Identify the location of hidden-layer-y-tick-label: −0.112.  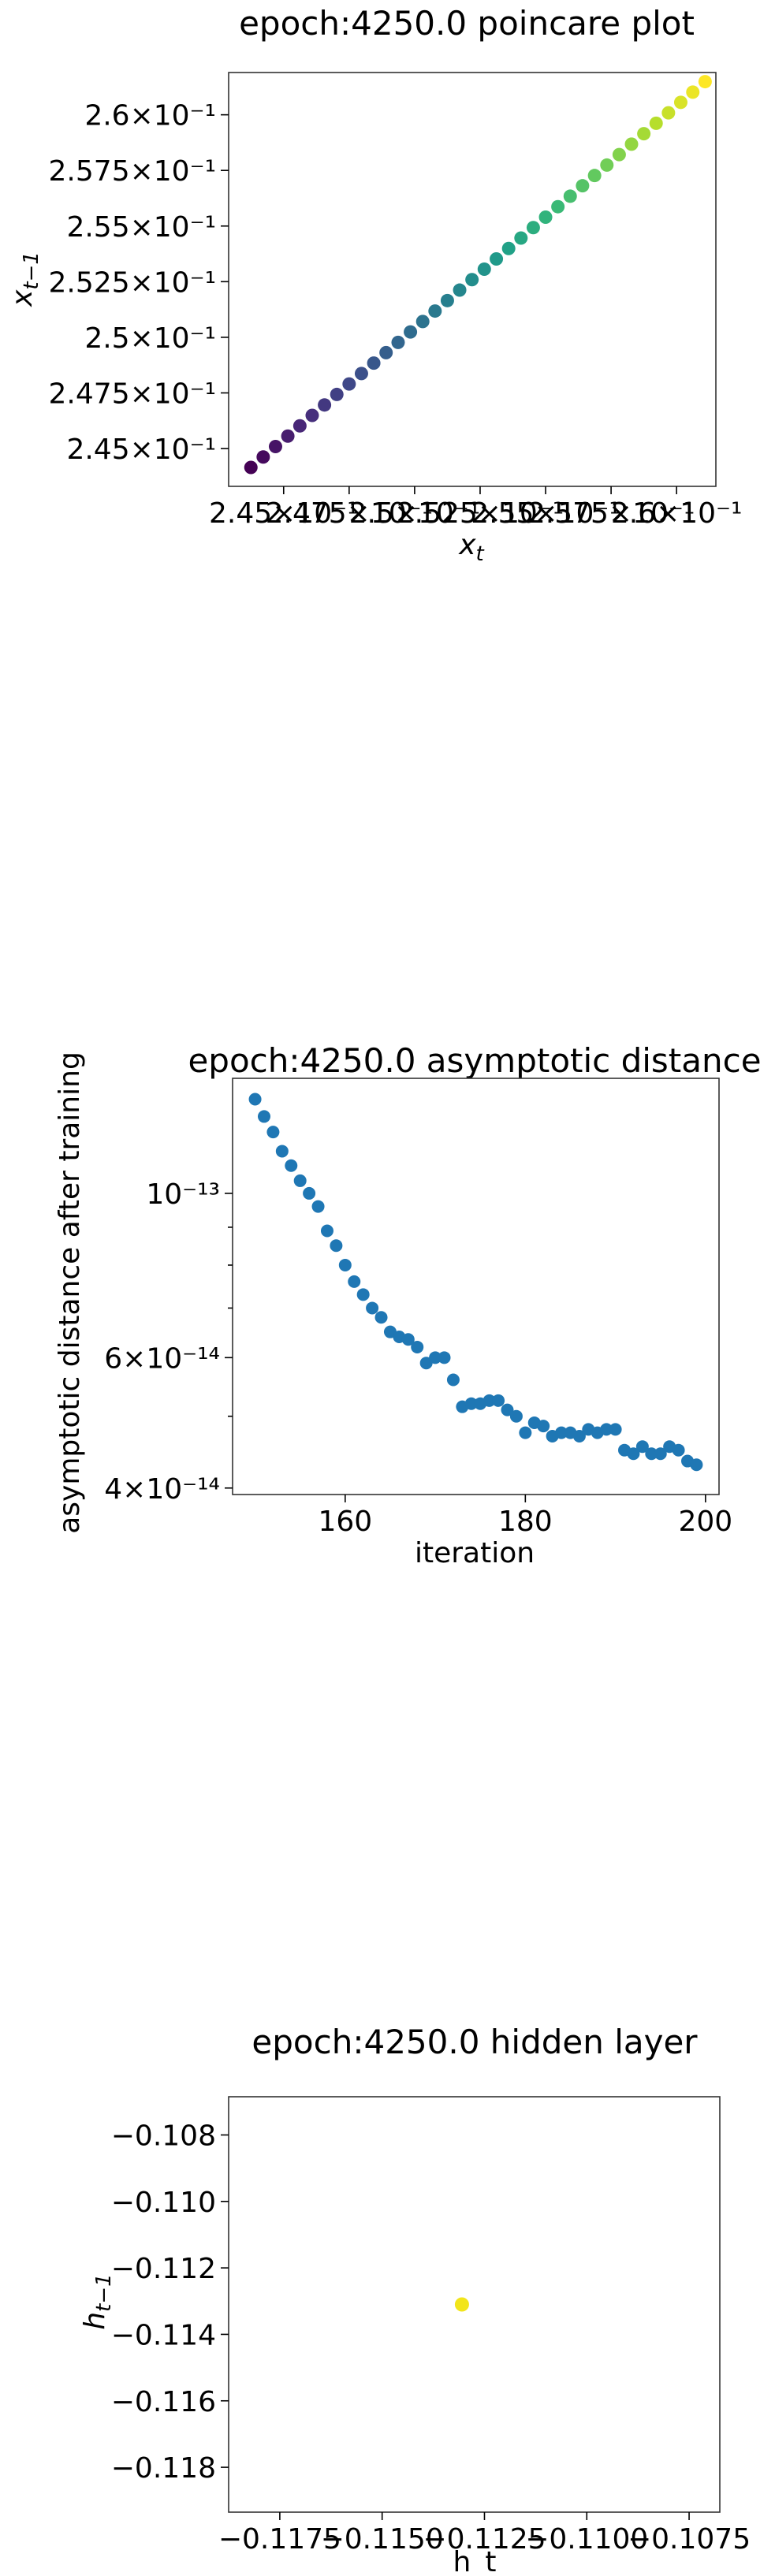
(163, 2269).